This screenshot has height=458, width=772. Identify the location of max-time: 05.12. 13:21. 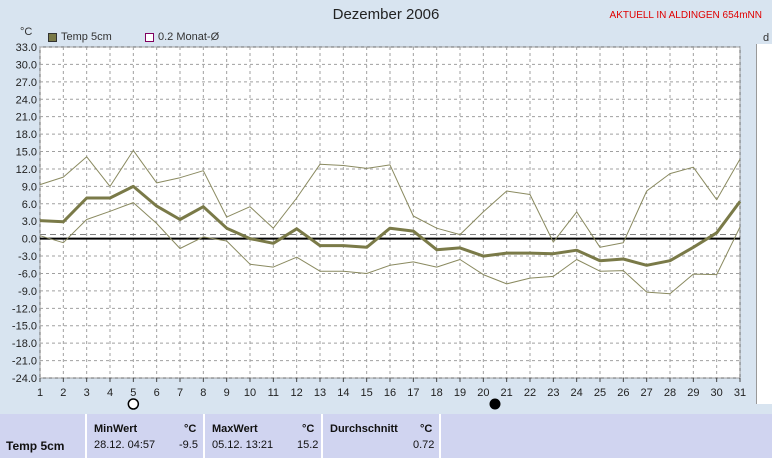
(243, 445).